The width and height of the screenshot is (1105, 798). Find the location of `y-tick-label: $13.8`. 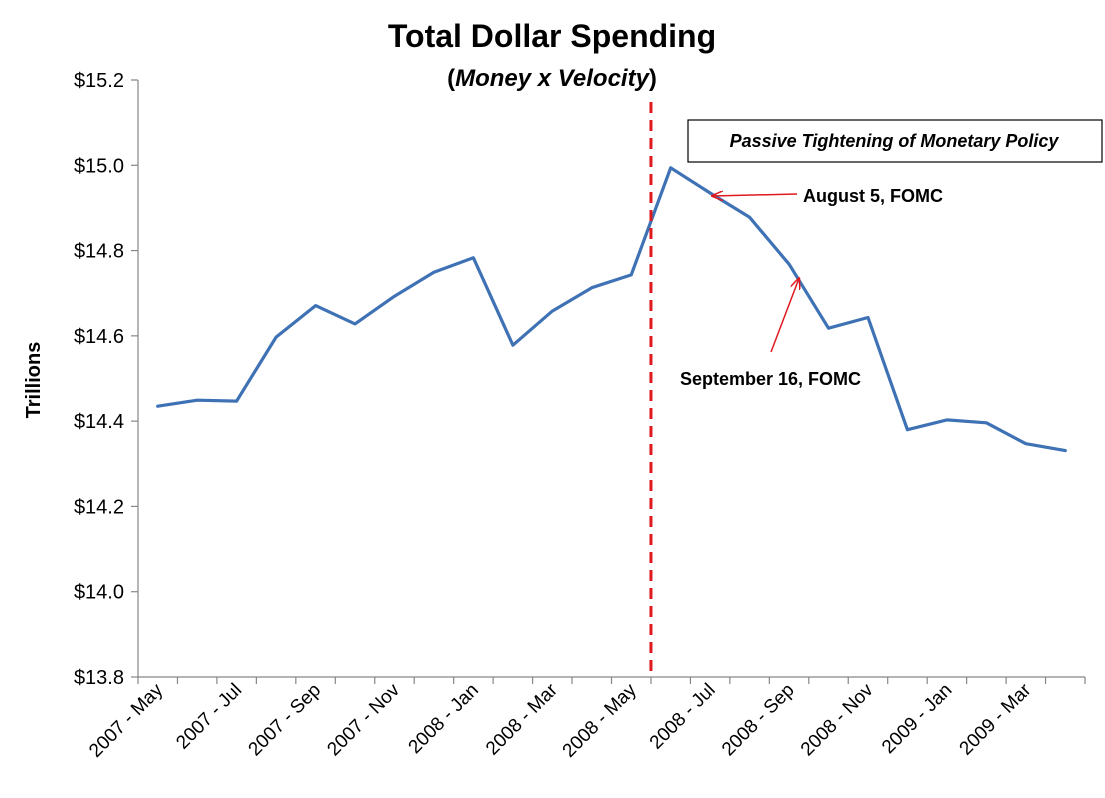

y-tick-label: $13.8 is located at coordinates (99, 678).